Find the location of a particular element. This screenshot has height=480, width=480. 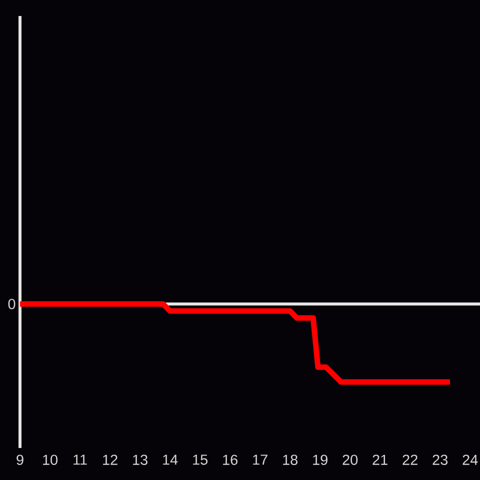

x-tick-label: 17 is located at coordinates (260, 459).